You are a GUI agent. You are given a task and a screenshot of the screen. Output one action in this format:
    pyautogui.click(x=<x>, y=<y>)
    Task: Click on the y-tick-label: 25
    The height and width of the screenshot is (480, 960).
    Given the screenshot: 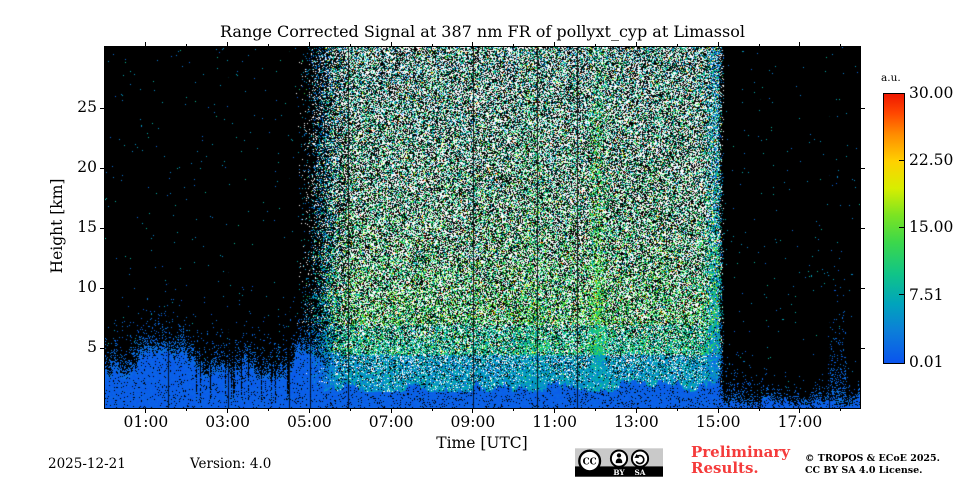 What is the action you would take?
    pyautogui.click(x=87, y=107)
    